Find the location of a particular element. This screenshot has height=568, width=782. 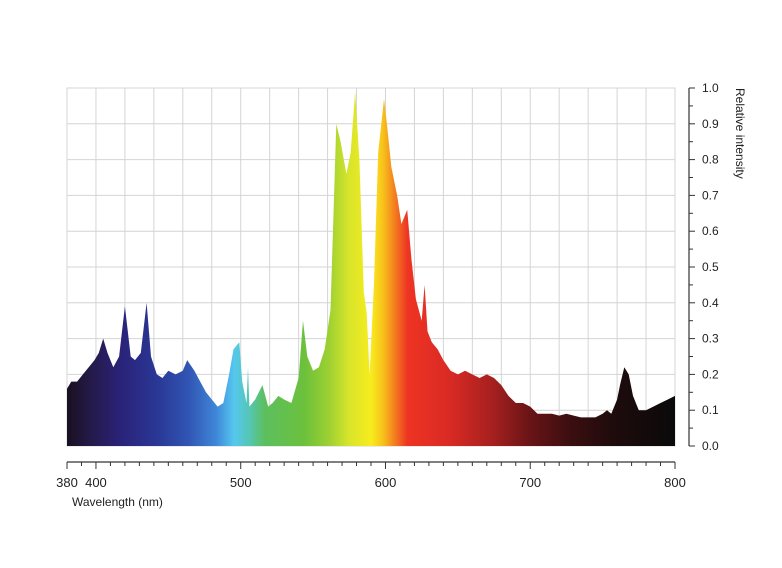

y-tick-label: 0.2 is located at coordinates (710, 374).